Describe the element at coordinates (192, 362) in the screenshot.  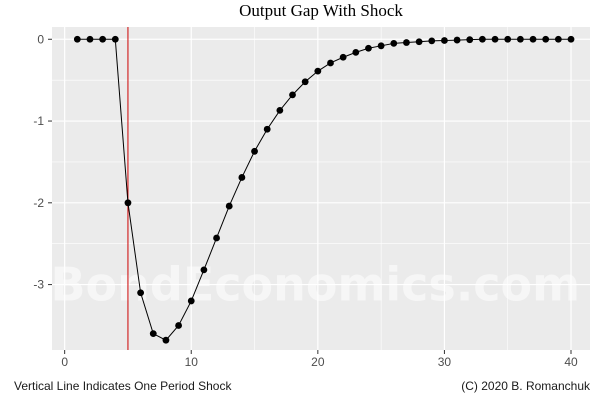
I see `x-tick-label: 10` at that location.